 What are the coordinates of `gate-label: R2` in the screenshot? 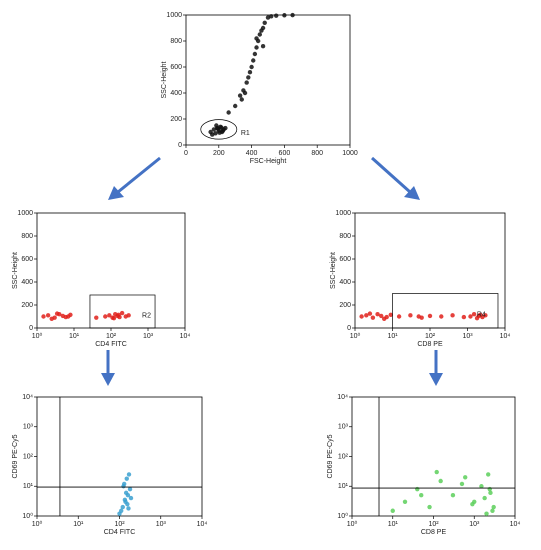 It's located at (146, 315).